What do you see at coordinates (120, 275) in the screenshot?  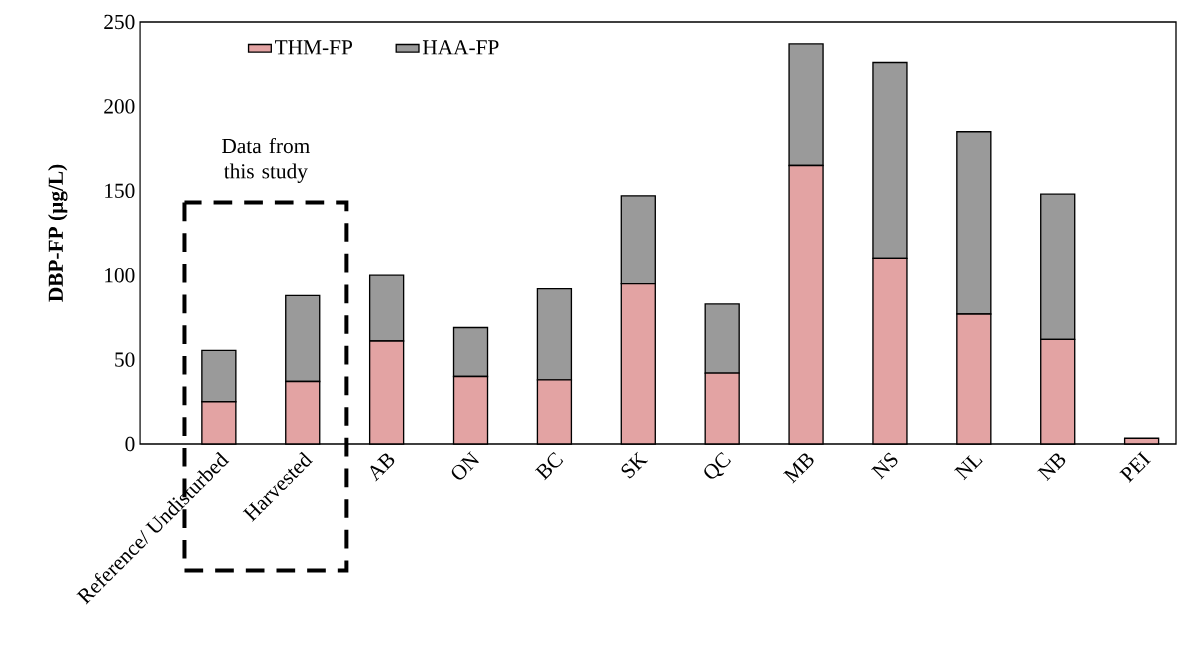 I see `y-tick-label: 100` at bounding box center [120, 275].